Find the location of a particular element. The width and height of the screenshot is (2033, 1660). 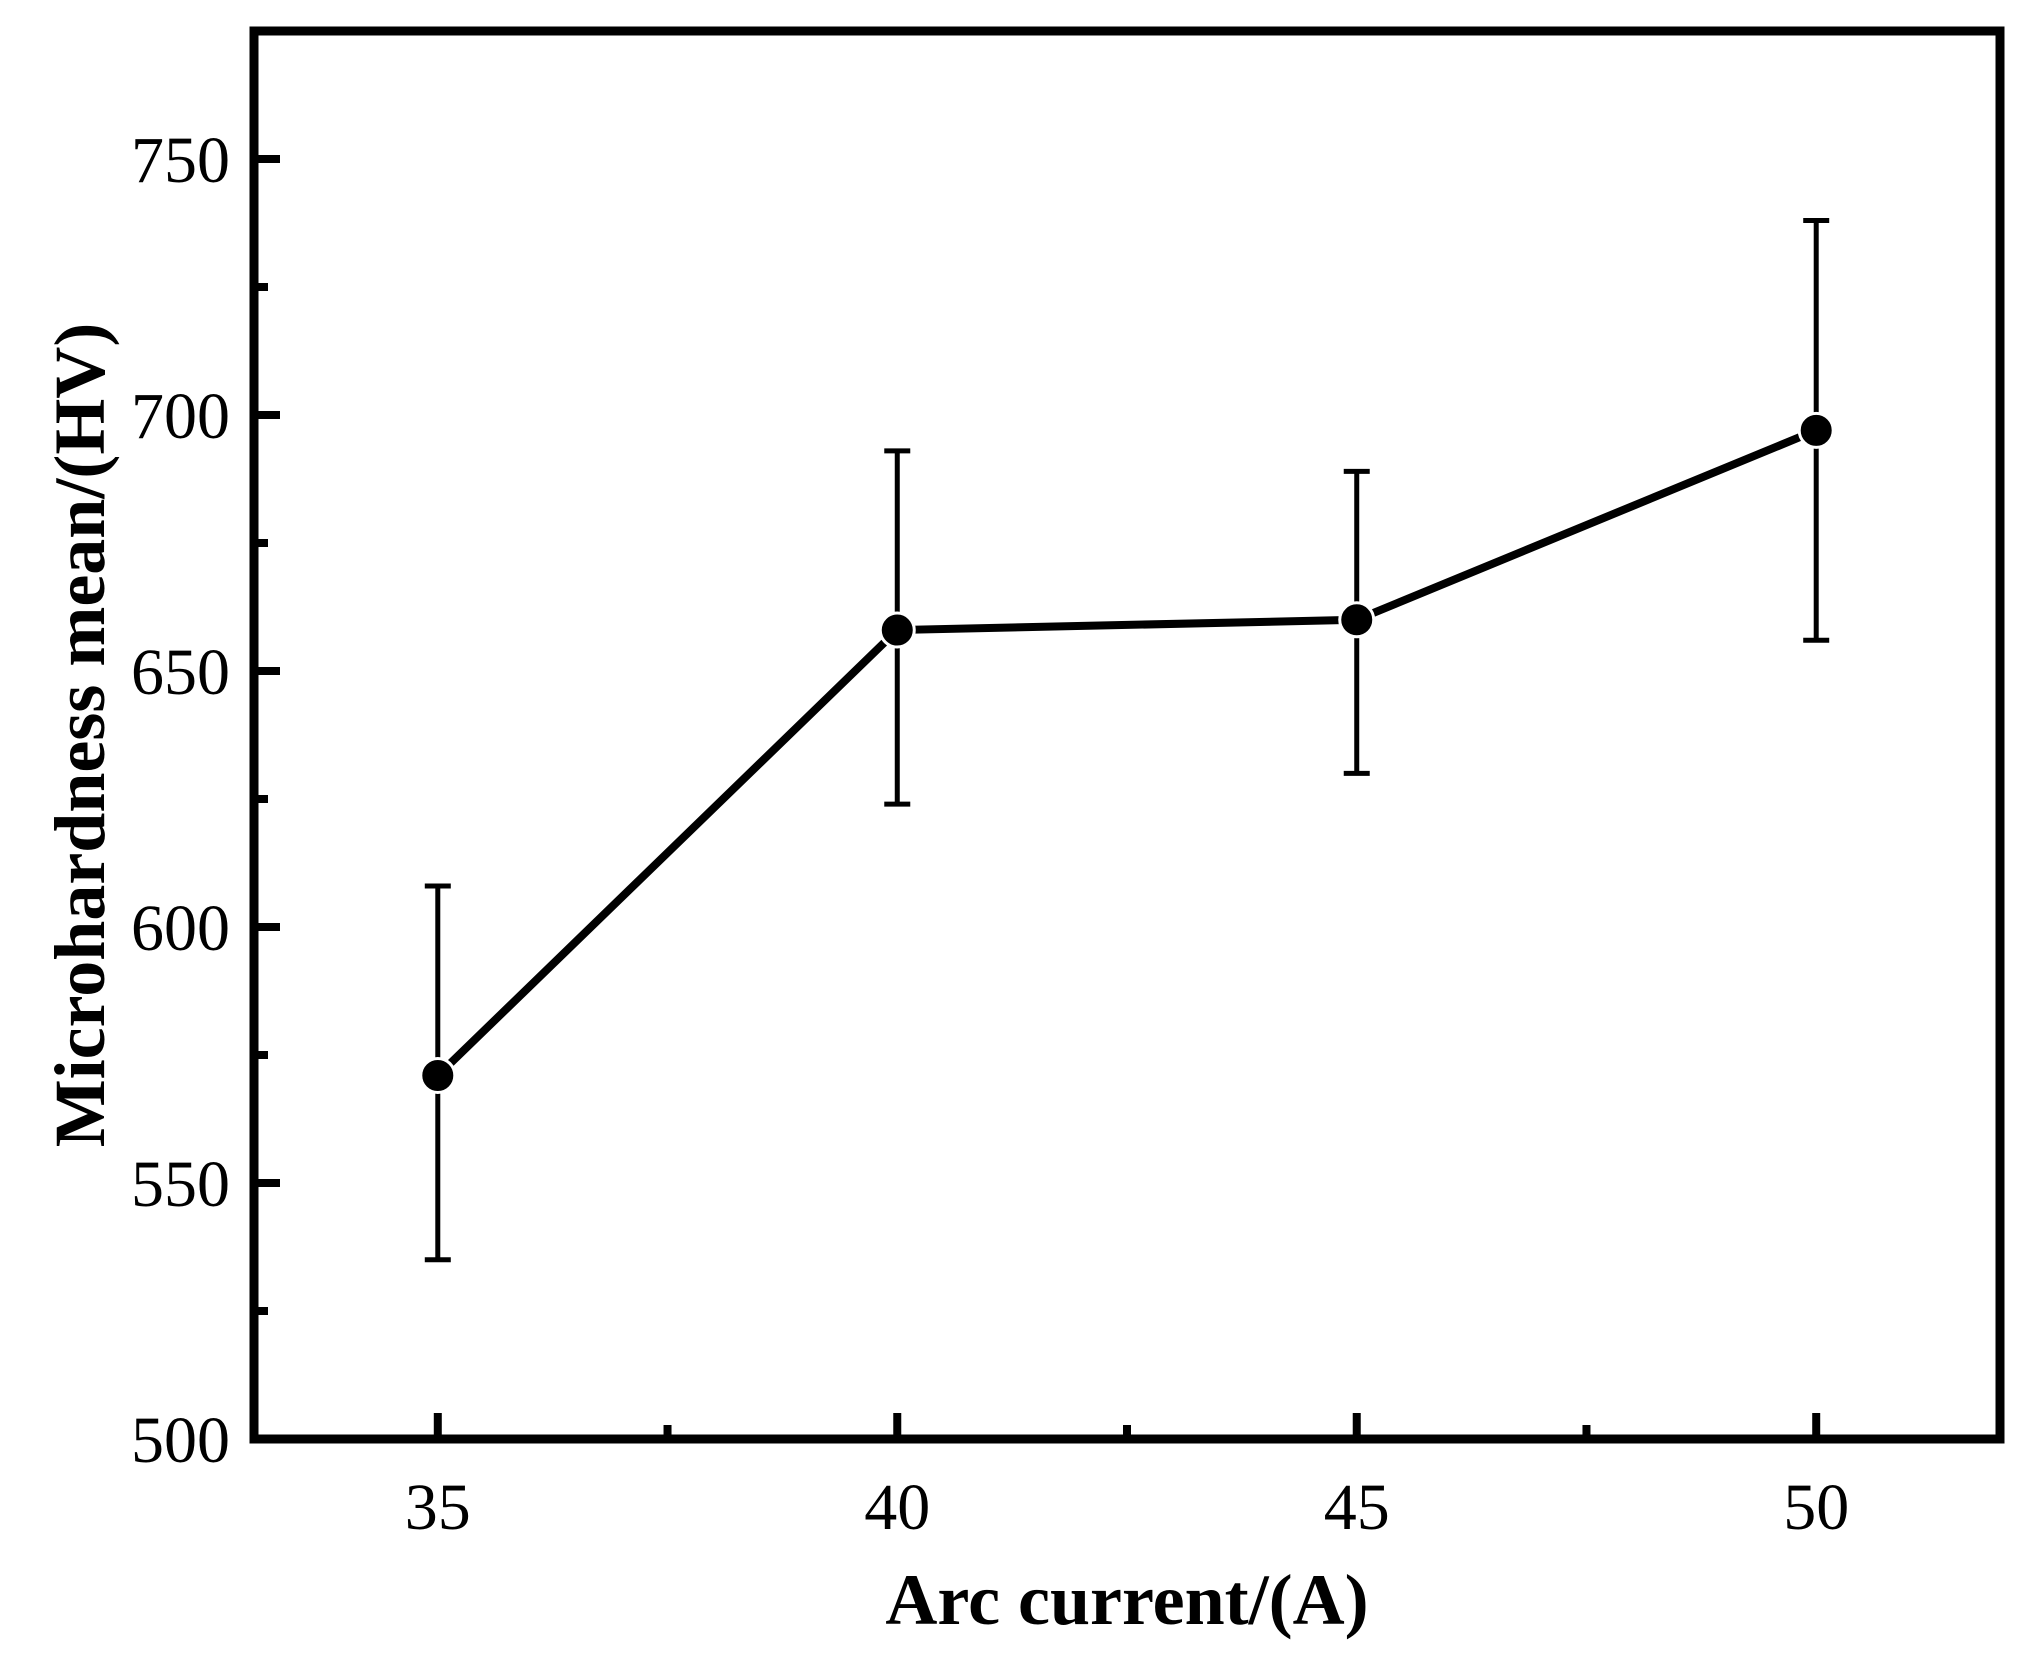

y-axis-title: Microhardness mean/(HV) is located at coordinates (80, 735).